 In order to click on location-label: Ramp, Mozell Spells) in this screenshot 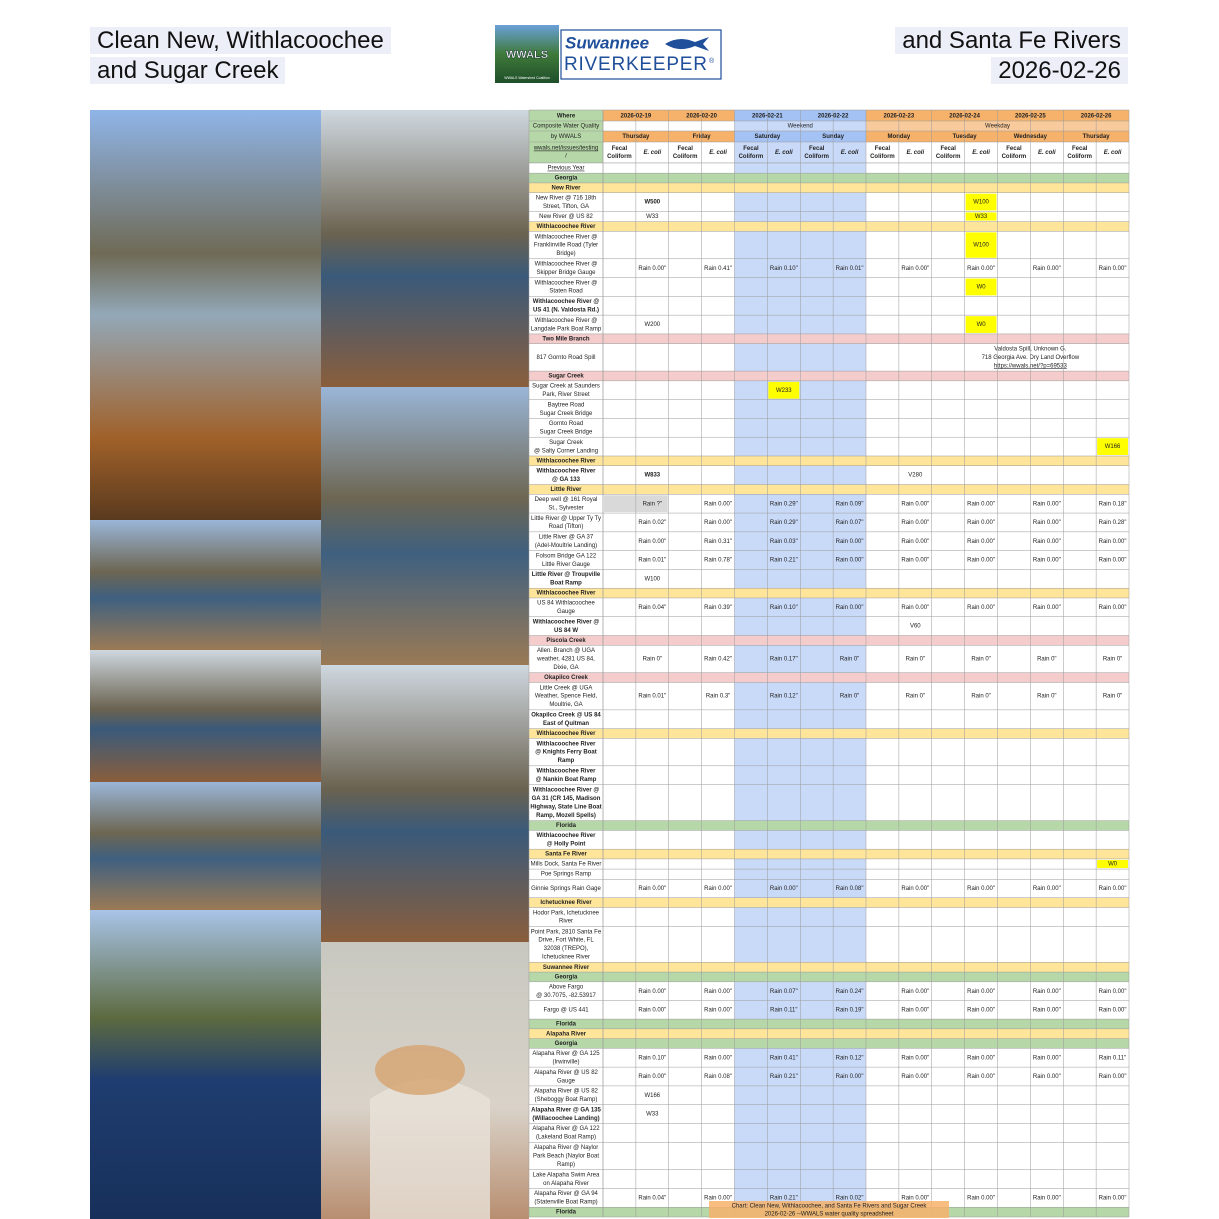, I will do `click(566, 816)`.